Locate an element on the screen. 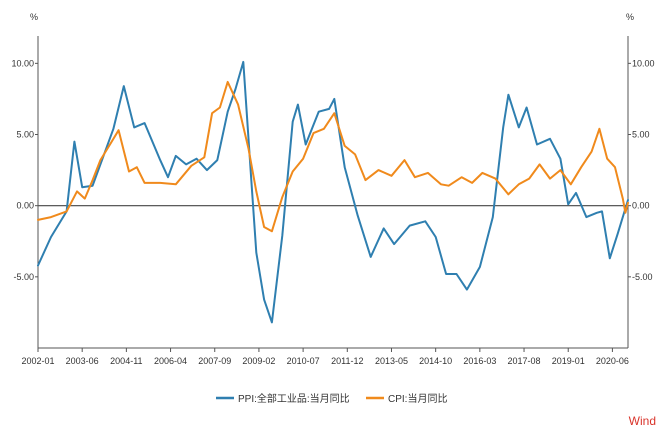 The height and width of the screenshot is (432, 666). legend-cpi-label: CPI:当月同比 is located at coordinates (417, 398).